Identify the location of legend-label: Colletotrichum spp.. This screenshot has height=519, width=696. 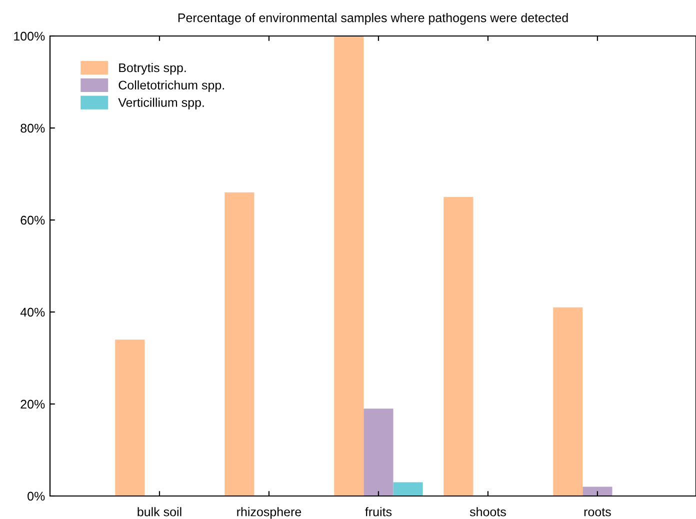
(171, 86).